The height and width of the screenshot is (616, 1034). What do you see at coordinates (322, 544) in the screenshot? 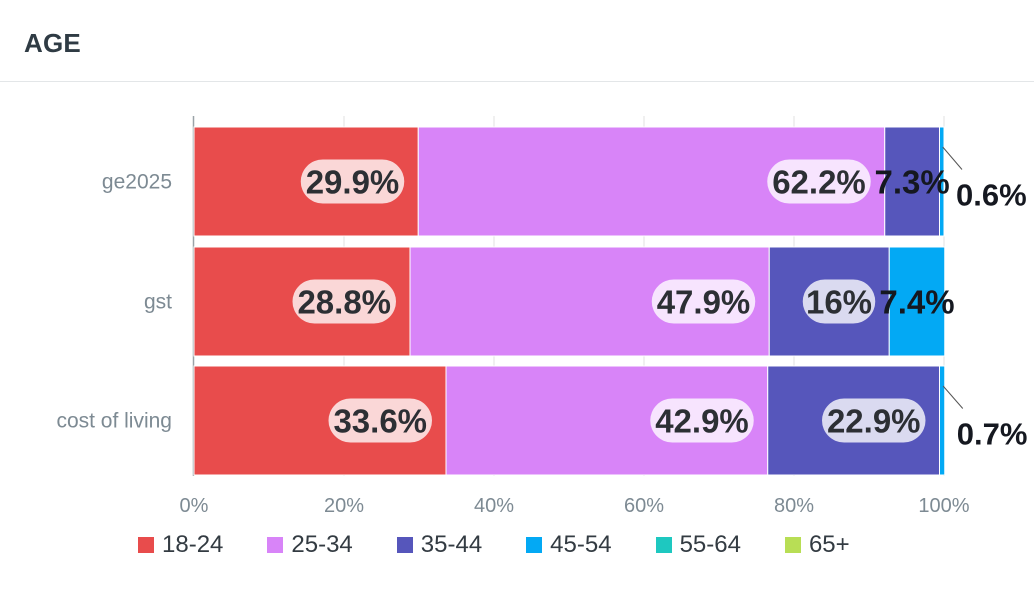
I see `legend-label: 25-34` at bounding box center [322, 544].